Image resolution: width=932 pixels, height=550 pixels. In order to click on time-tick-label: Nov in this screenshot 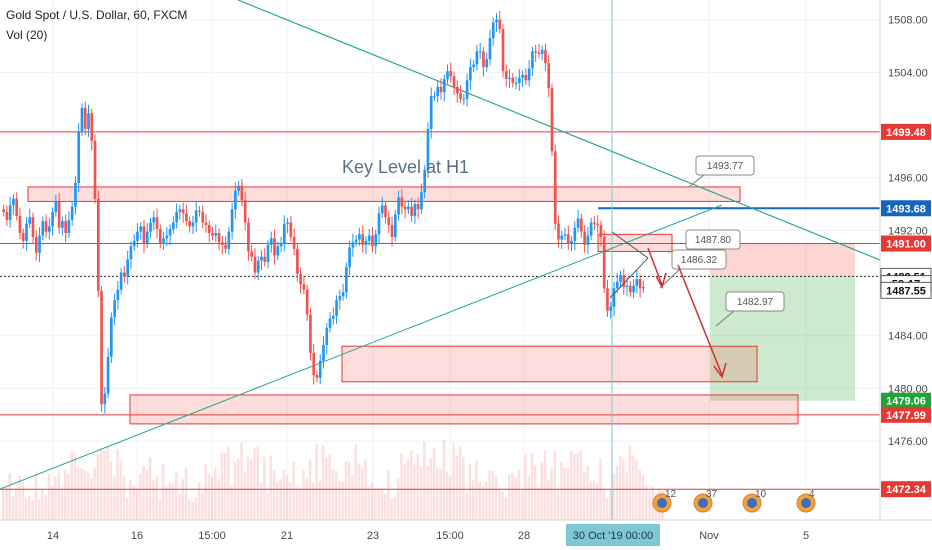, I will do `click(709, 536)`.